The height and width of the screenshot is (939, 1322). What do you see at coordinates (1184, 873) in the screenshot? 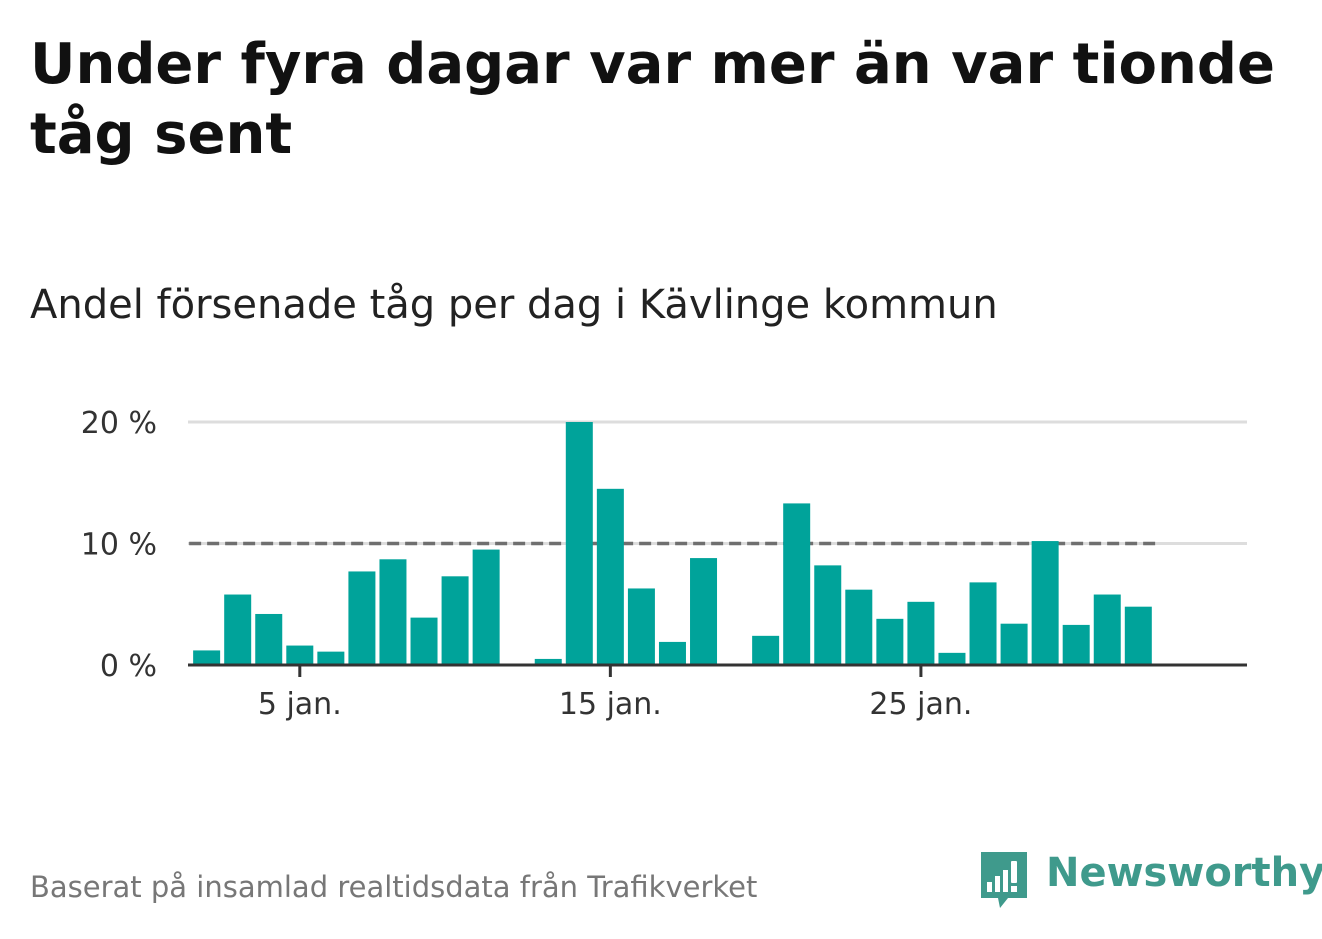
I see `brand-name: Newsworthy` at bounding box center [1184, 873].